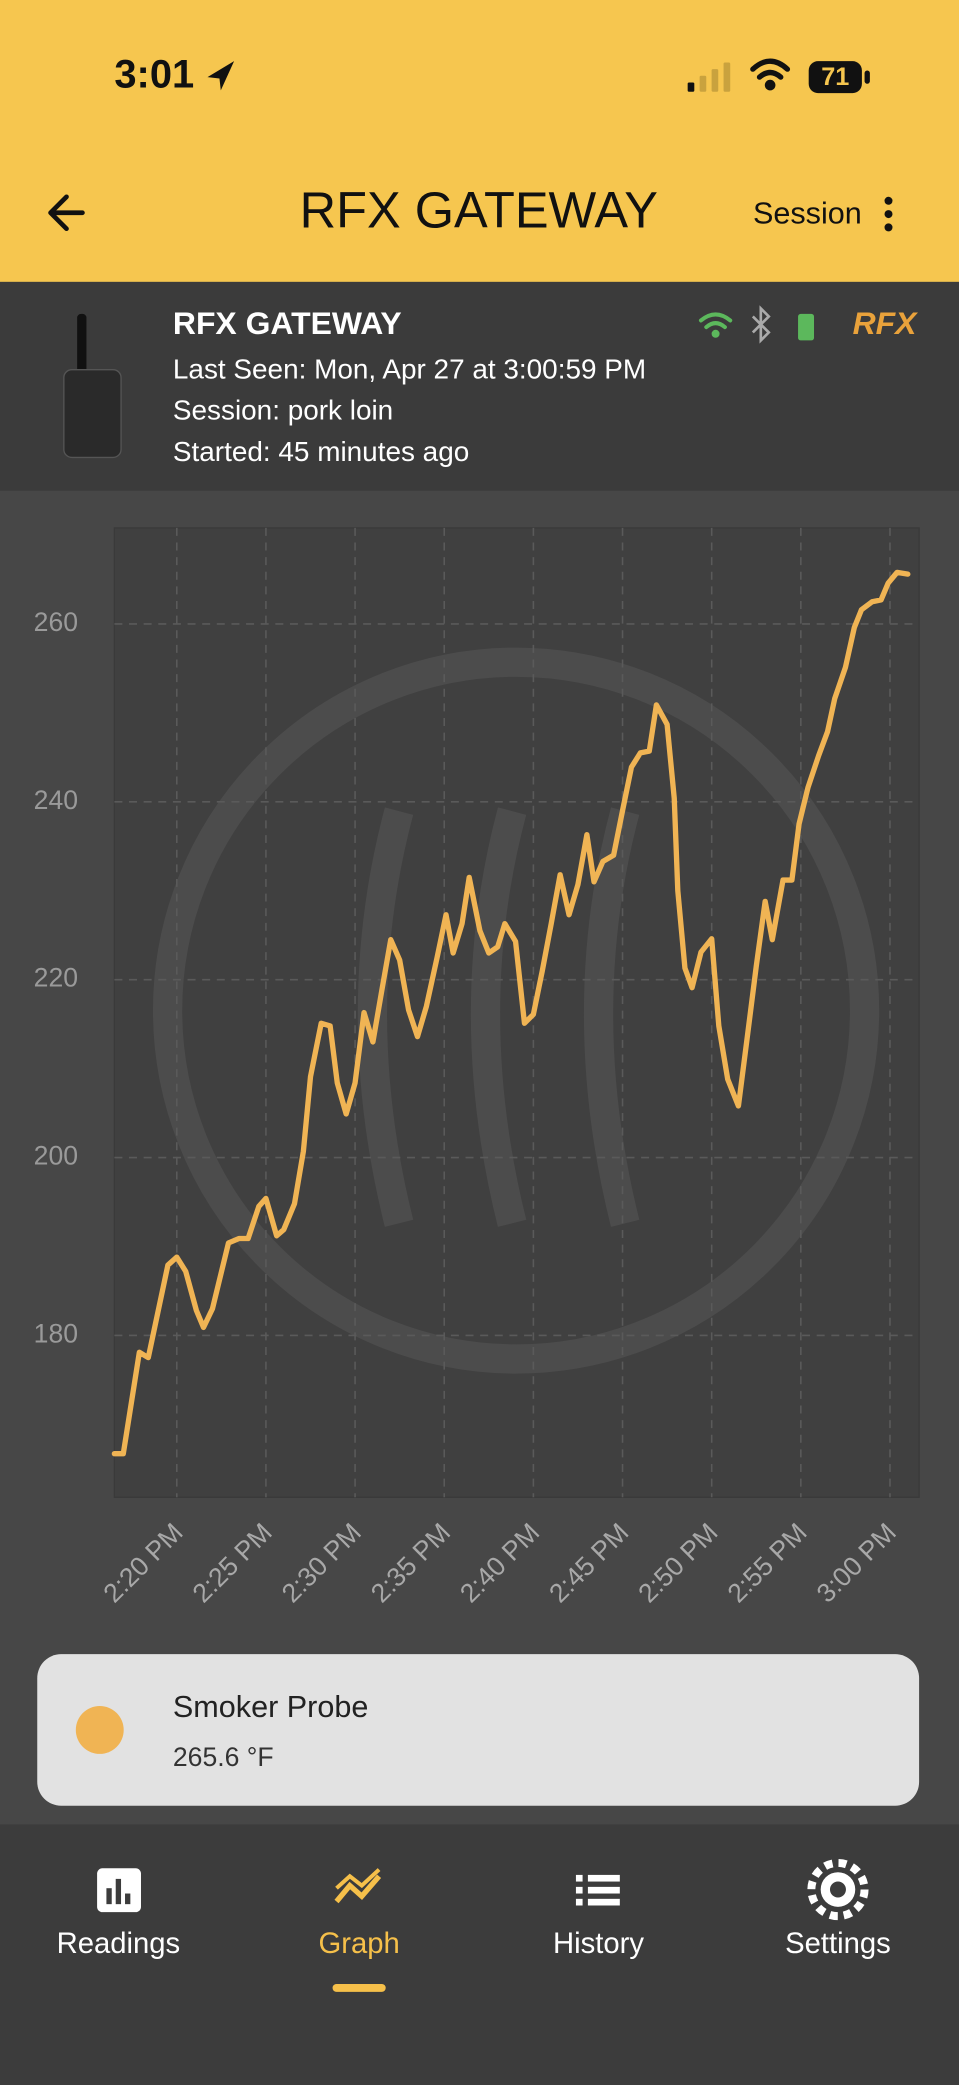  Describe the element at coordinates (807, 213) in the screenshot. I see `session-menu: Session` at that location.